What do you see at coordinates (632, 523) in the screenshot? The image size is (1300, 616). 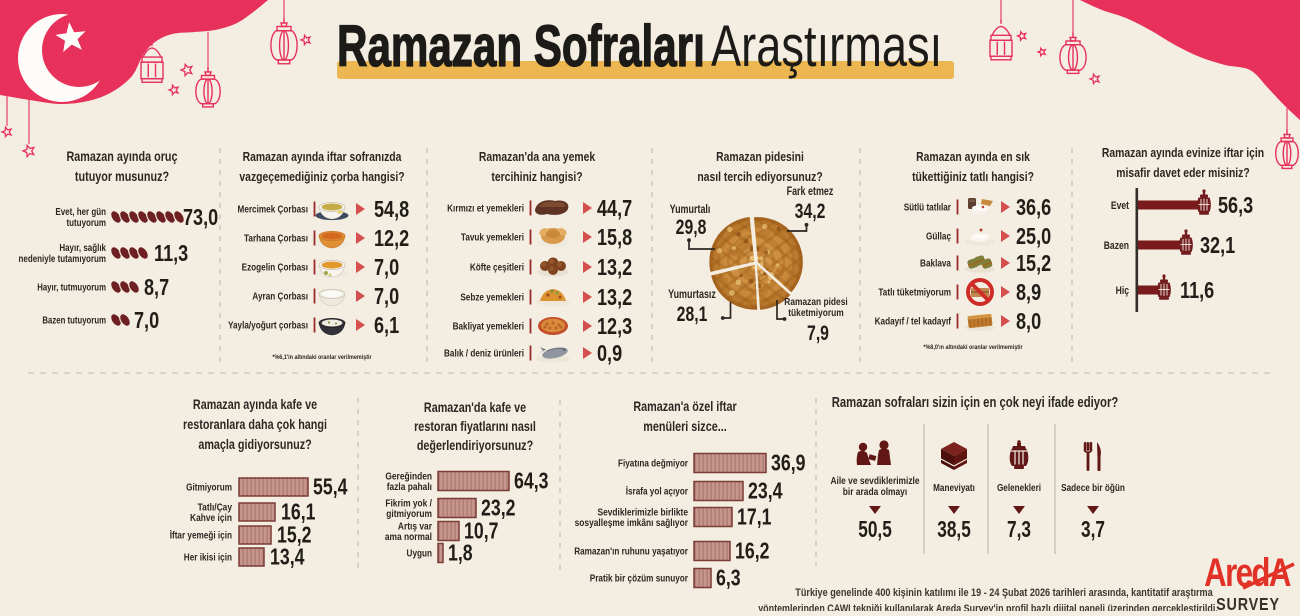 I see `svg-text: sosyalleşme imkânı sağlıyor` at bounding box center [632, 523].